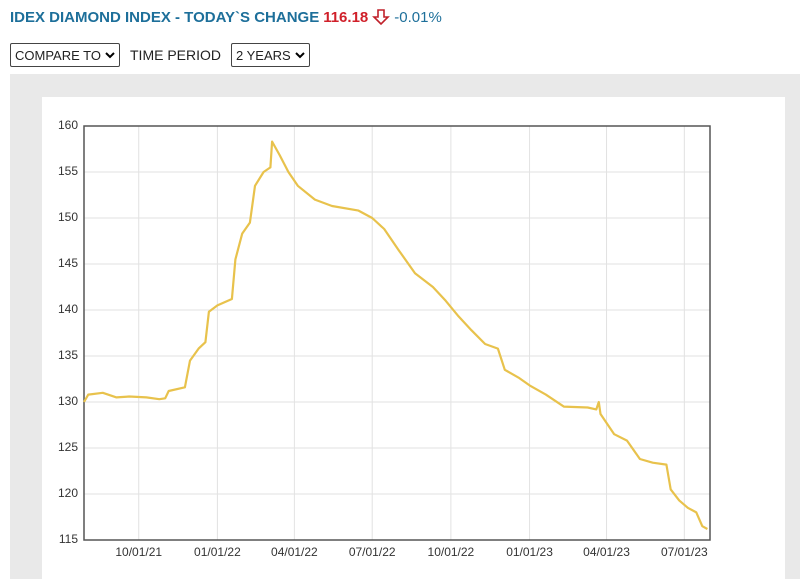  I want to click on x-tick-label: 10/01/22, so click(451, 552).